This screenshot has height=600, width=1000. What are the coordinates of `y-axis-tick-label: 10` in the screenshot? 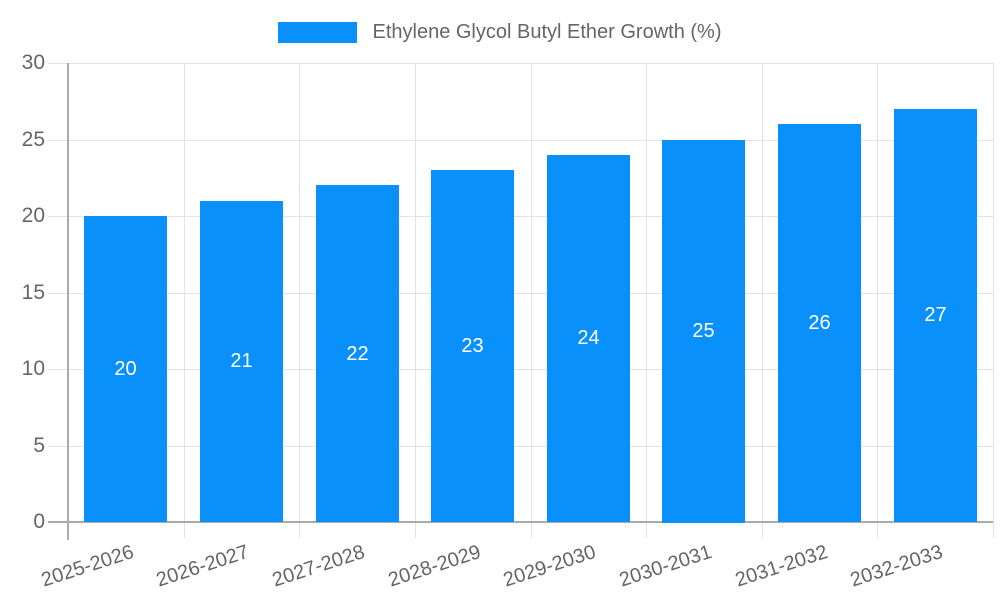 It's located at (33, 368).